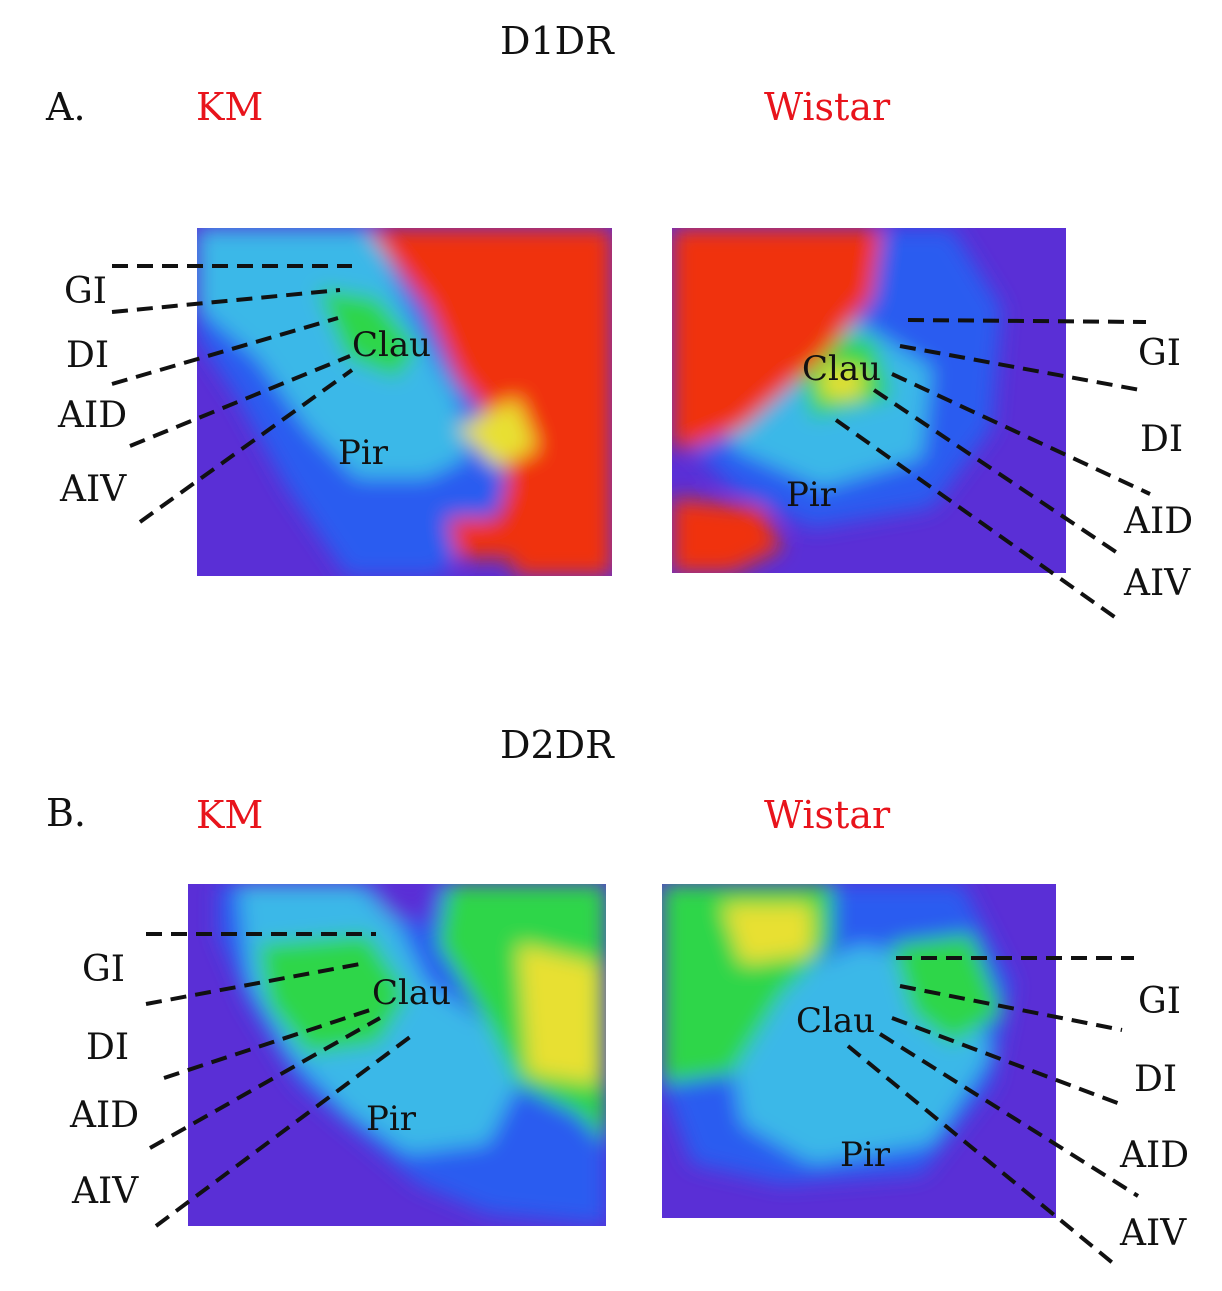 The image size is (1222, 1291). Describe the element at coordinates (827, 107) in the screenshot. I see `panel-a-wistar-label: Wistar` at that location.